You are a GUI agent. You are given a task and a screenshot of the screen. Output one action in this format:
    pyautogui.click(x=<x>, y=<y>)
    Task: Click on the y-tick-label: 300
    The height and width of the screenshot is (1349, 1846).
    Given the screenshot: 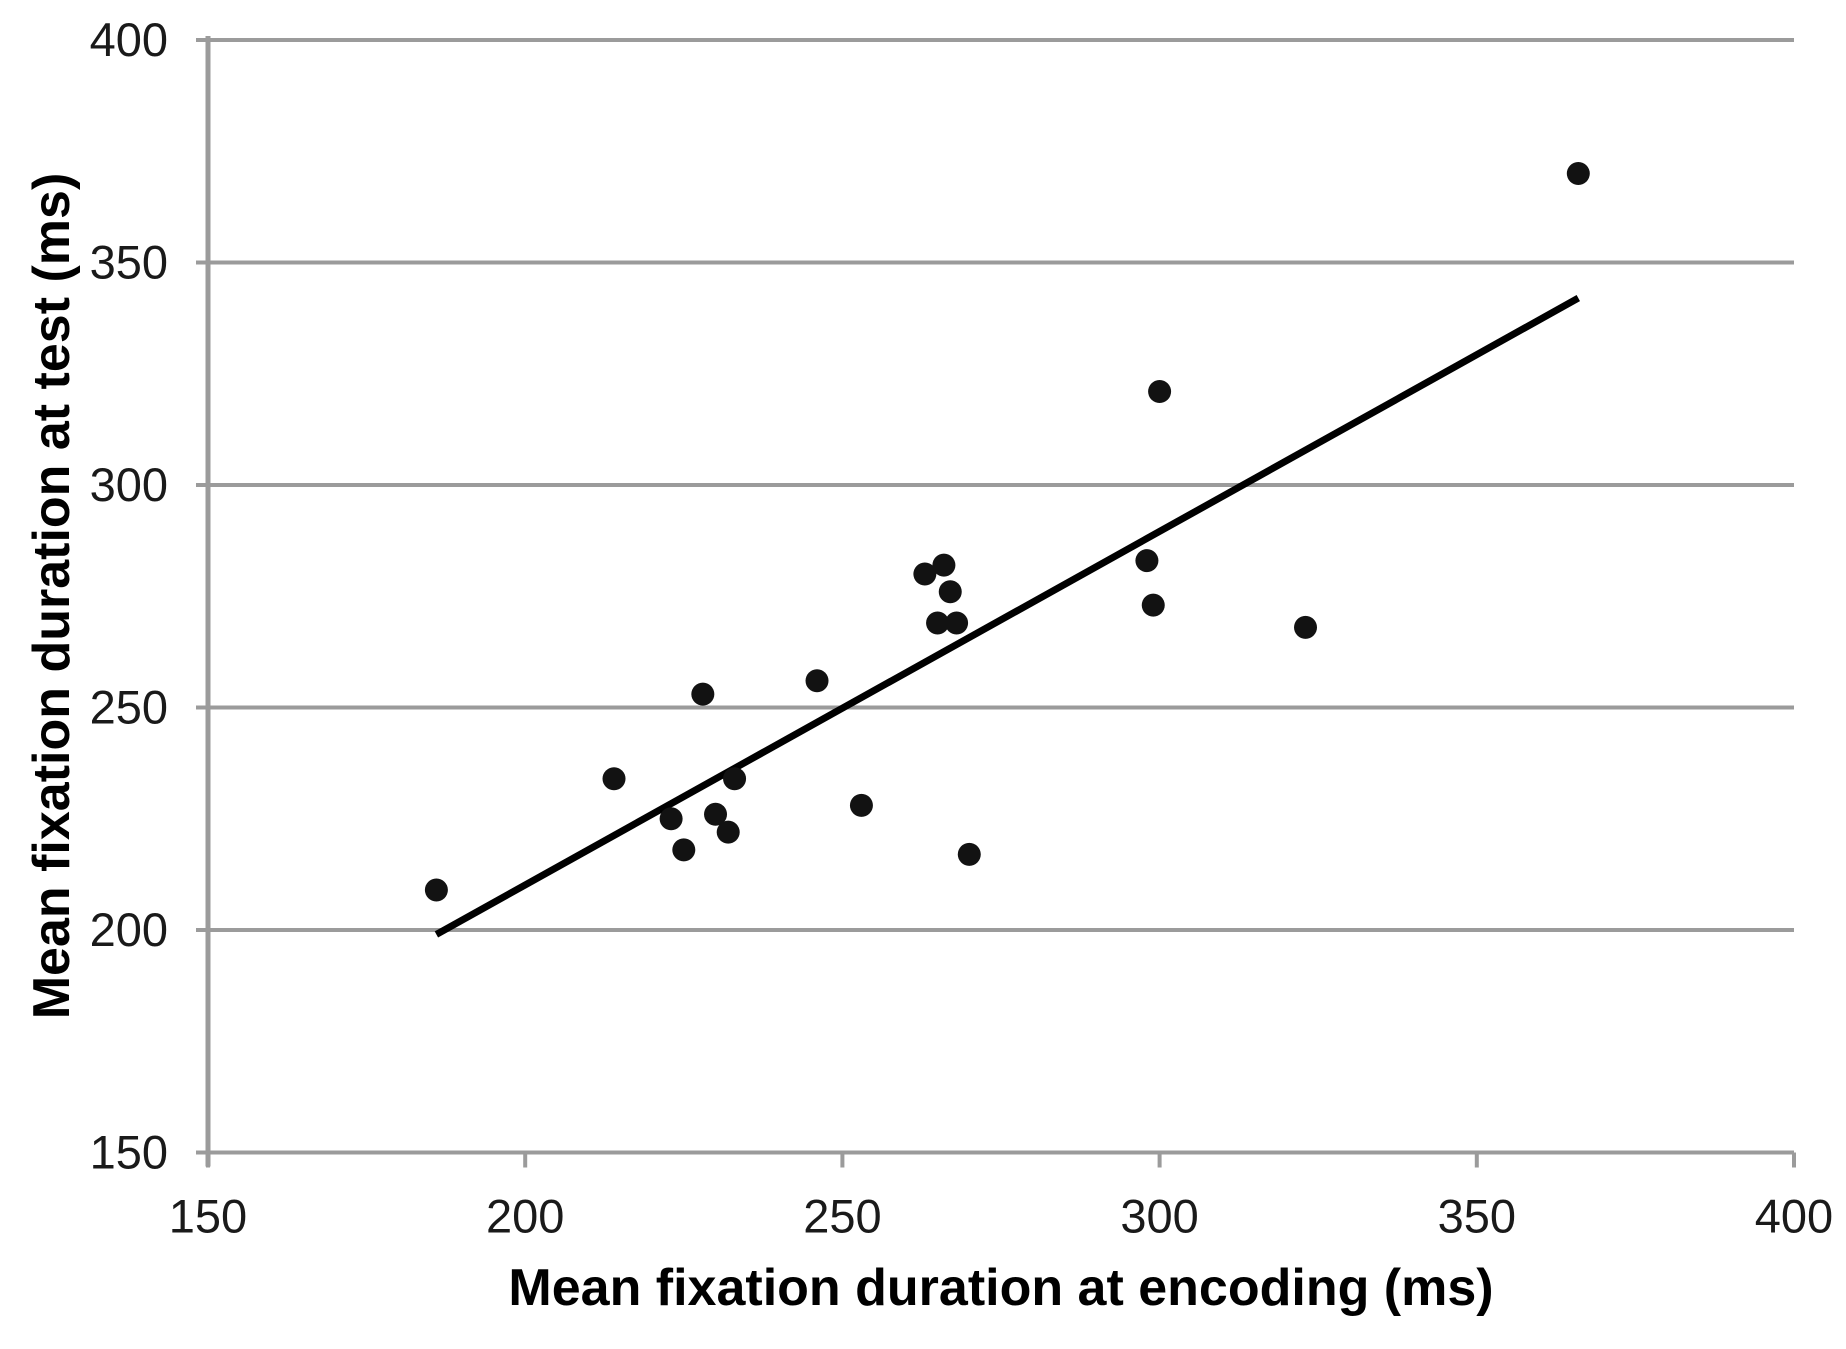 What is the action you would take?
    pyautogui.click(x=129, y=484)
    